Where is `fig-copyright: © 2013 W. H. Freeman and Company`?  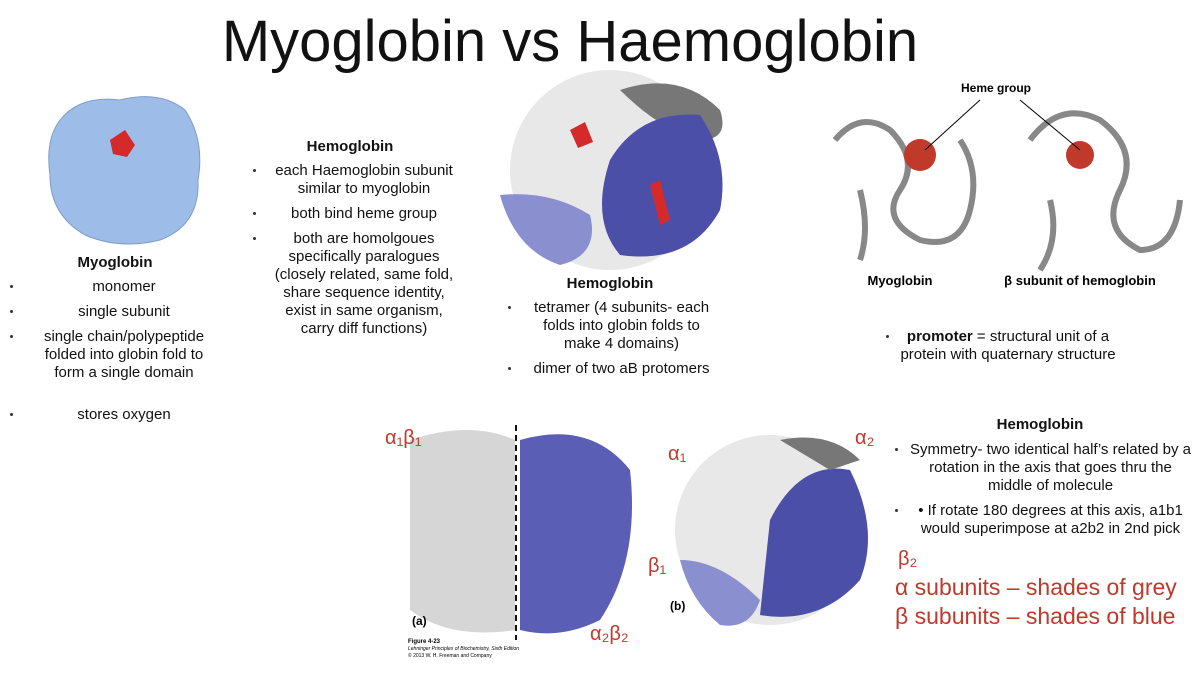
fig-copyright: © 2013 W. H. Freeman and Company is located at coordinates (450, 655).